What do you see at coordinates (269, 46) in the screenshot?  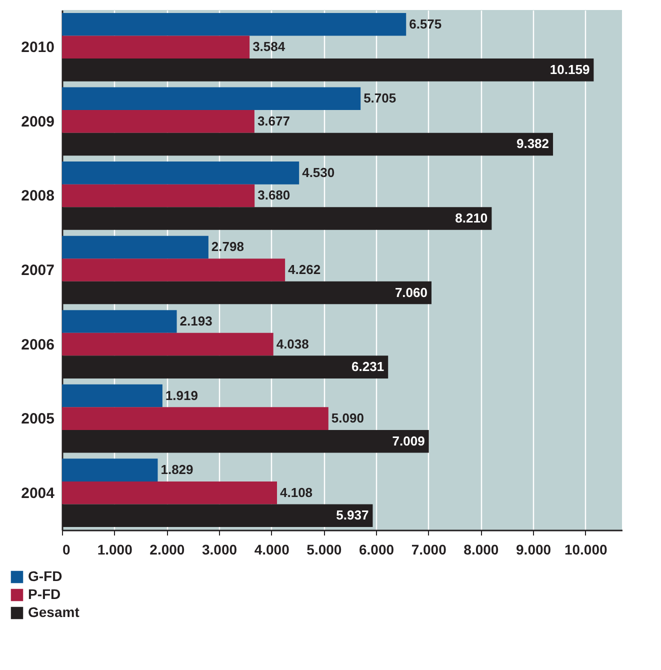 I see `data-label: 3.584` at bounding box center [269, 46].